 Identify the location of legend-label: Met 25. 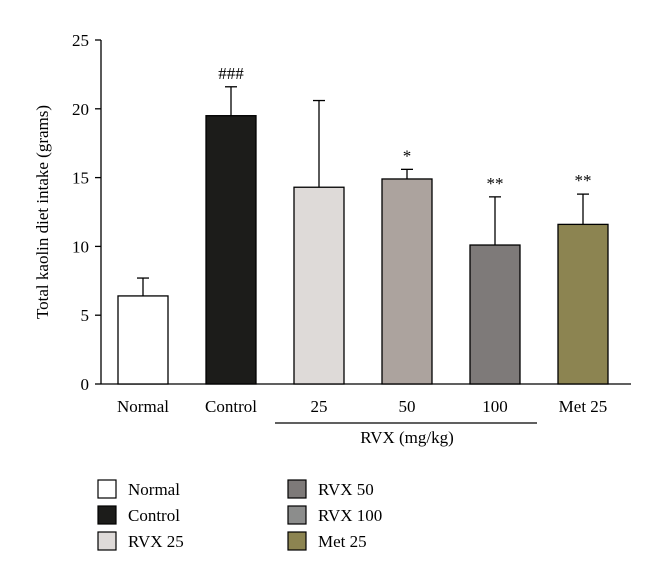
(342, 541).